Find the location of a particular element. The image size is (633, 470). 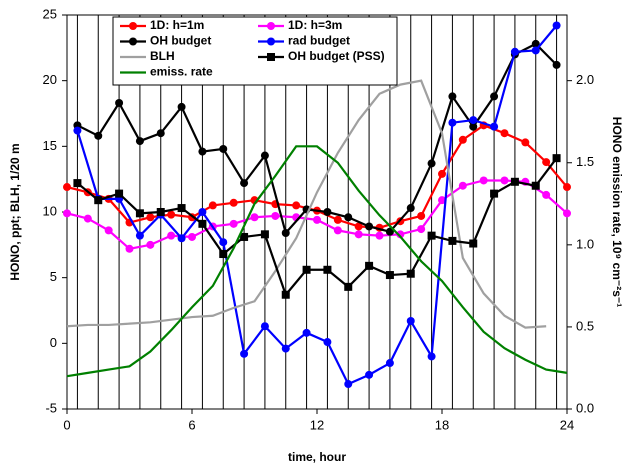

y-tick-label: 20 is located at coordinates (50, 79).